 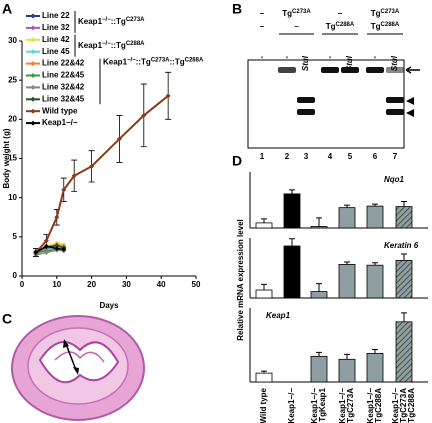 I want to click on y-tick-label: 30, so click(x=12, y=40).